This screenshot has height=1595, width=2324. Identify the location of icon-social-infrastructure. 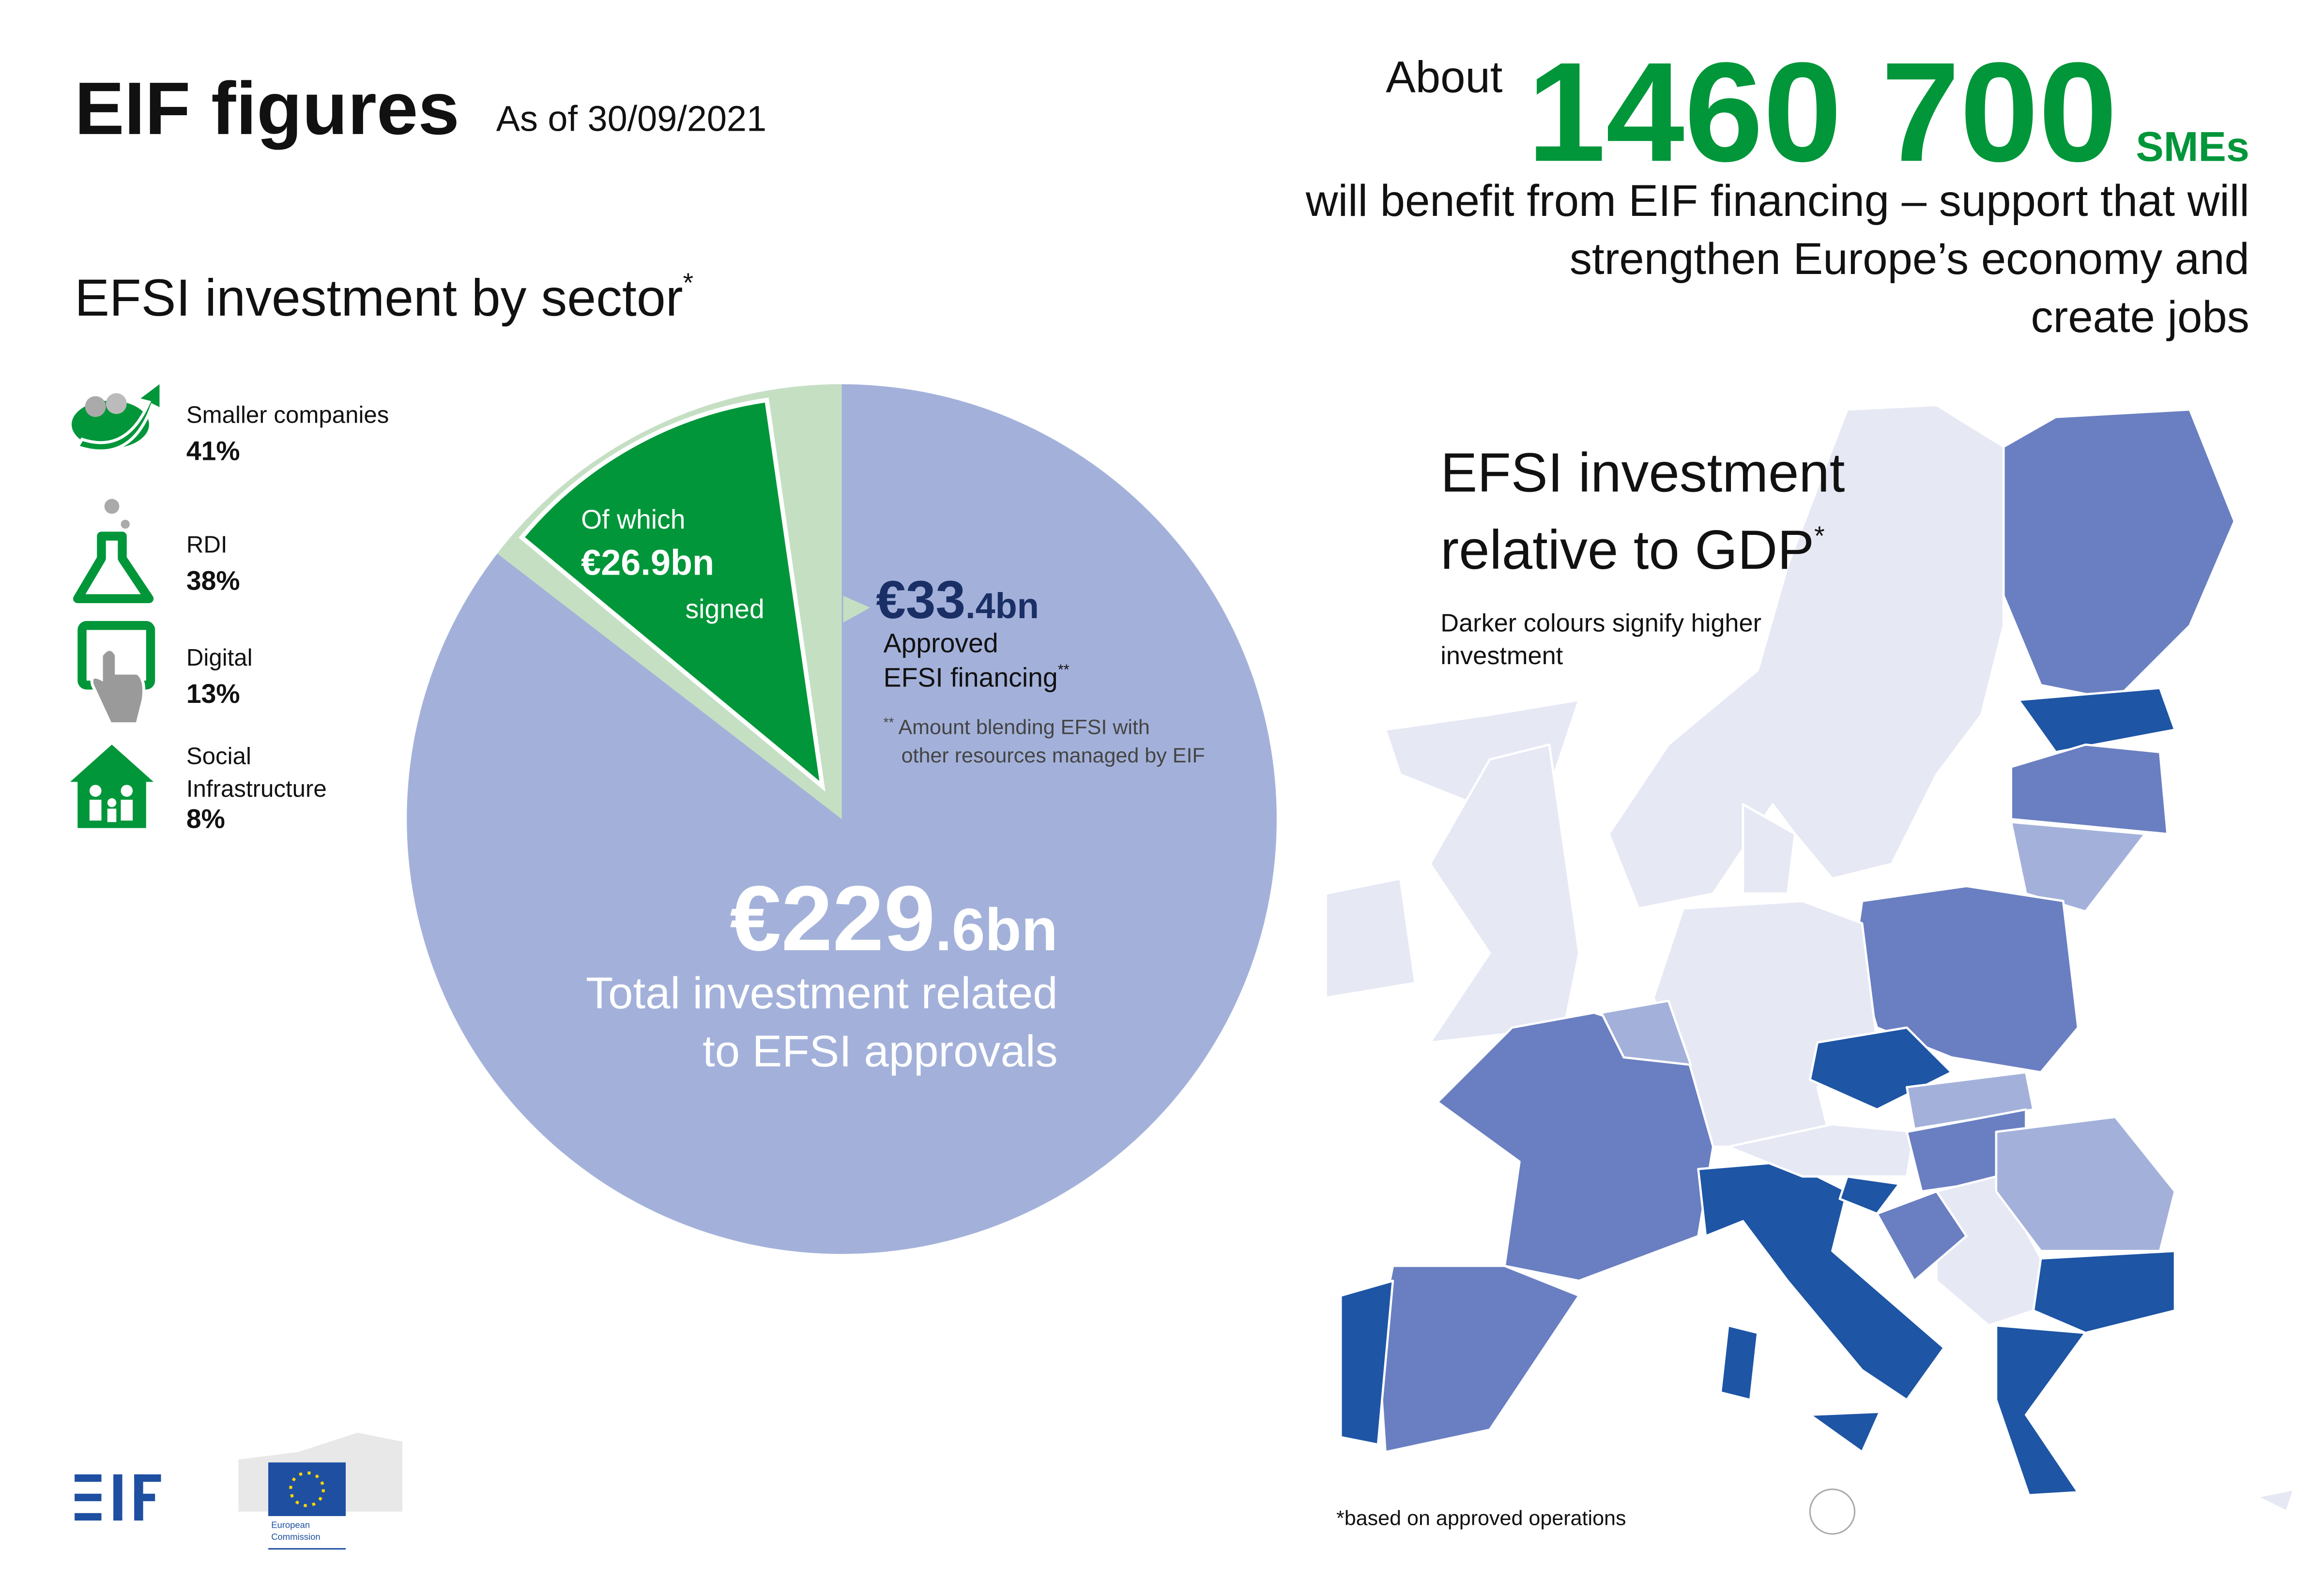
(112, 786).